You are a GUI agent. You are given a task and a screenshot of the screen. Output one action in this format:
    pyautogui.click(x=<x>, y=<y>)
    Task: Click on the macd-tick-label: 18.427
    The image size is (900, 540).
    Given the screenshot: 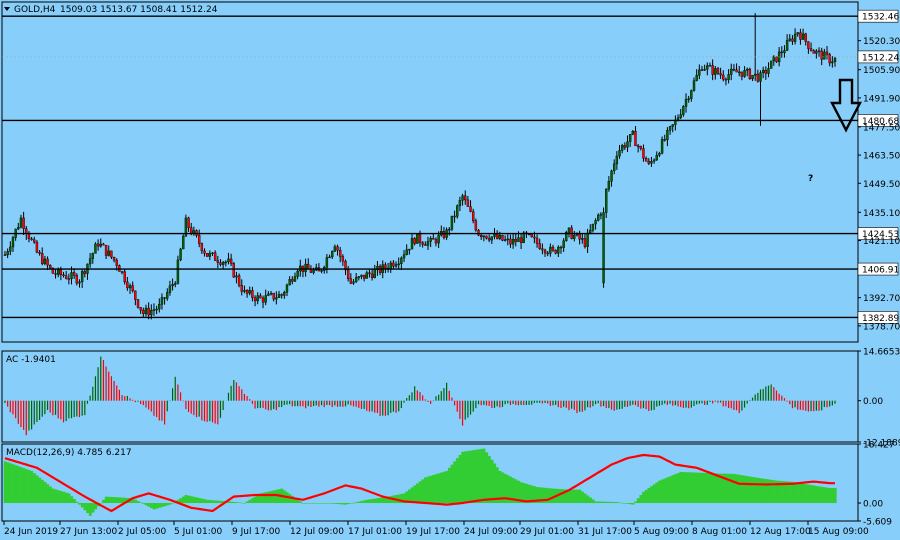 What is the action you would take?
    pyautogui.click(x=879, y=446)
    